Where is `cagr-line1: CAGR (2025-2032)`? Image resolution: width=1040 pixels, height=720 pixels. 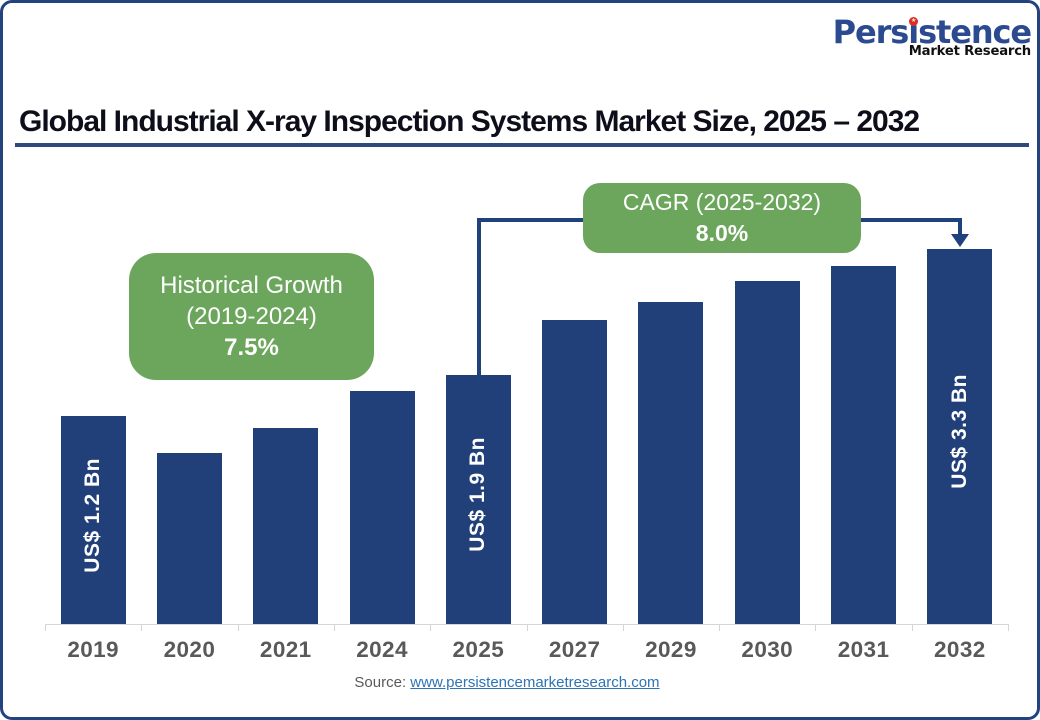 cagr-line1: CAGR (2025-2032) is located at coordinates (722, 202).